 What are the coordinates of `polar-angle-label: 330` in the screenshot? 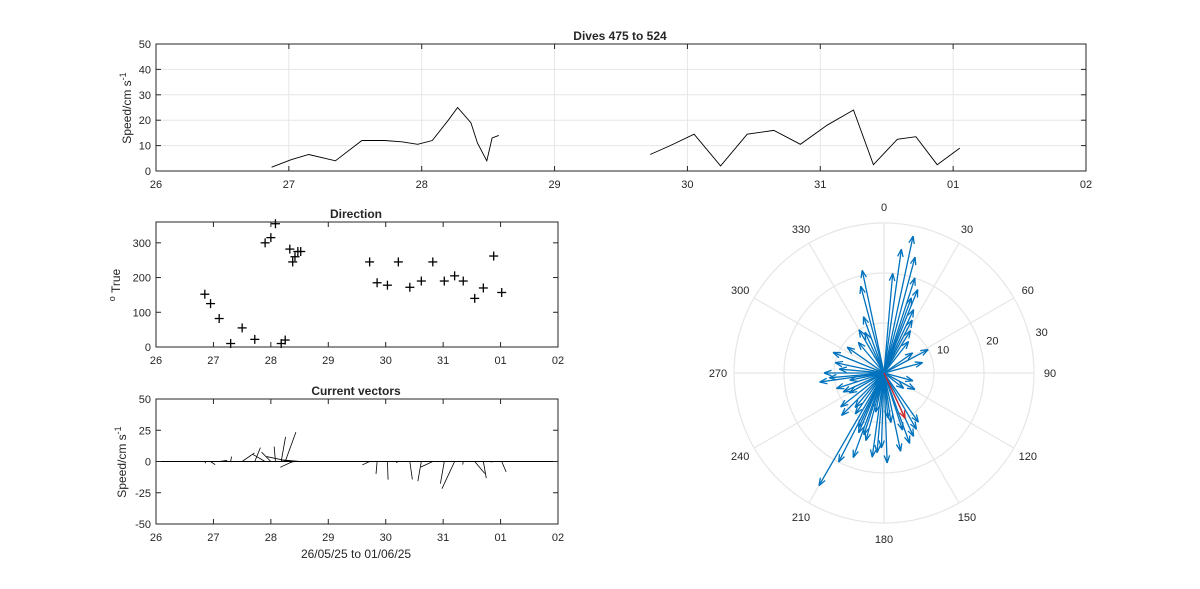 It's located at (801, 230).